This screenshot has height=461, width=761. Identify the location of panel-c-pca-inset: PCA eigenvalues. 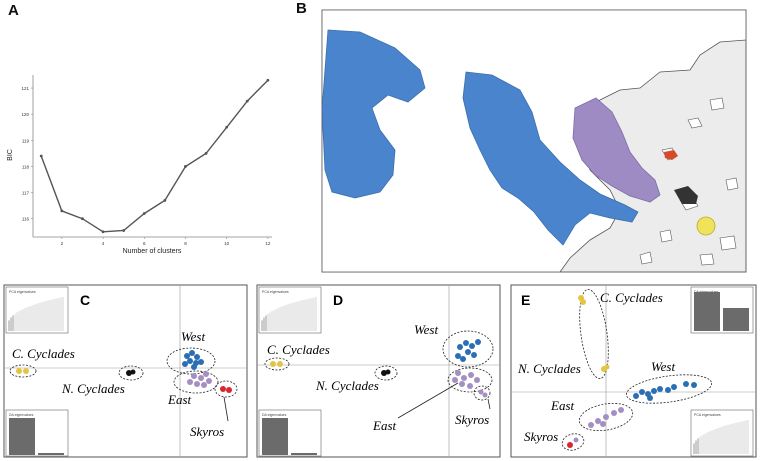
(37, 310).